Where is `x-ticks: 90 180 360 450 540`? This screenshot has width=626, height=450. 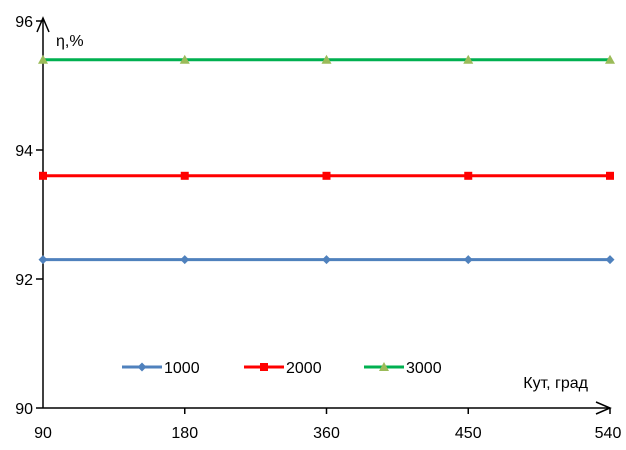 x-ticks: 90 180 360 450 540 is located at coordinates (327, 425).